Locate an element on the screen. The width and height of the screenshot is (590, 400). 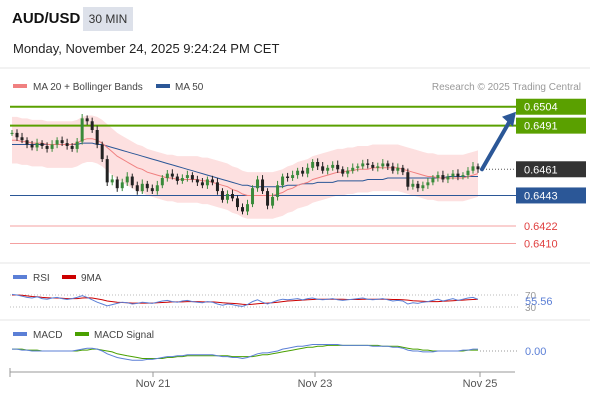
support-badge is located at coordinates (551, 195).